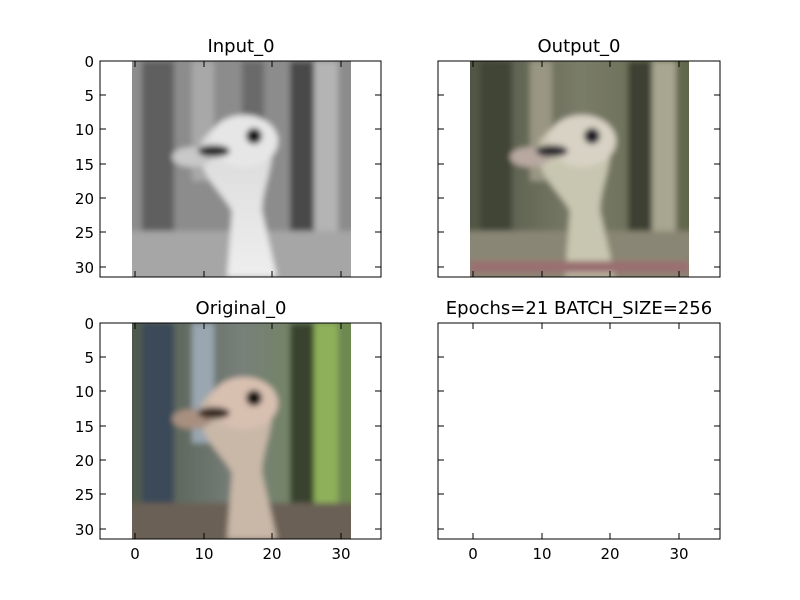 This screenshot has height=600, width=800. I want to click on panel-output-frame, so click(579, 169).